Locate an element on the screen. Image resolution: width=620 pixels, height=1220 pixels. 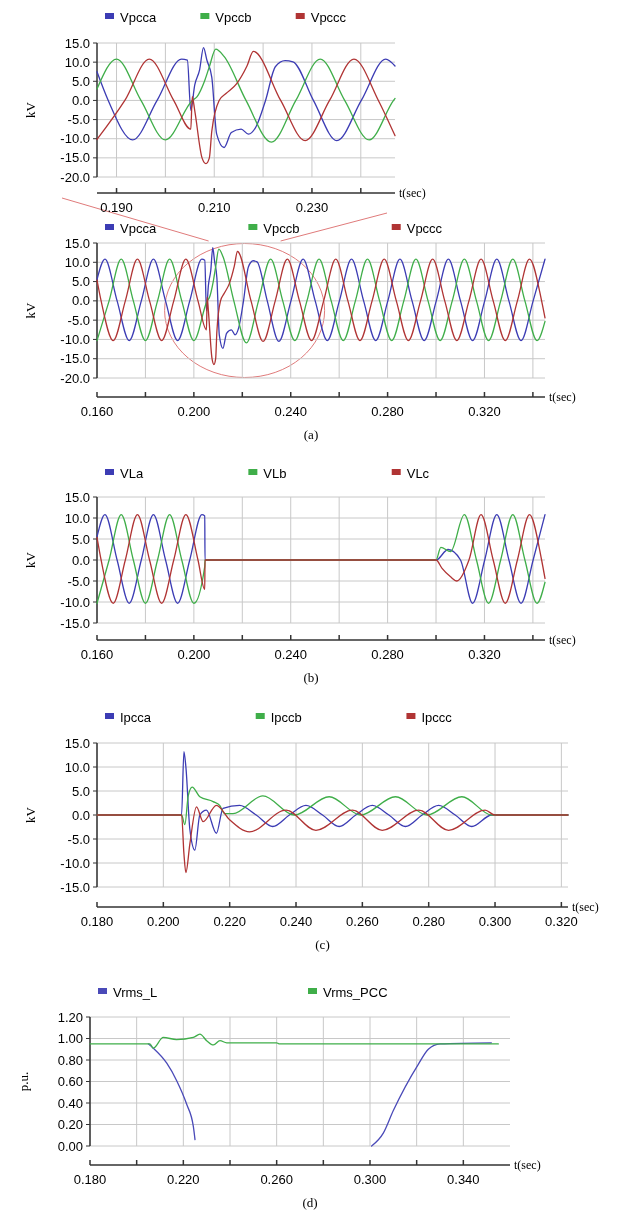
x-tick-label: 0.230 is located at coordinates (312, 207).